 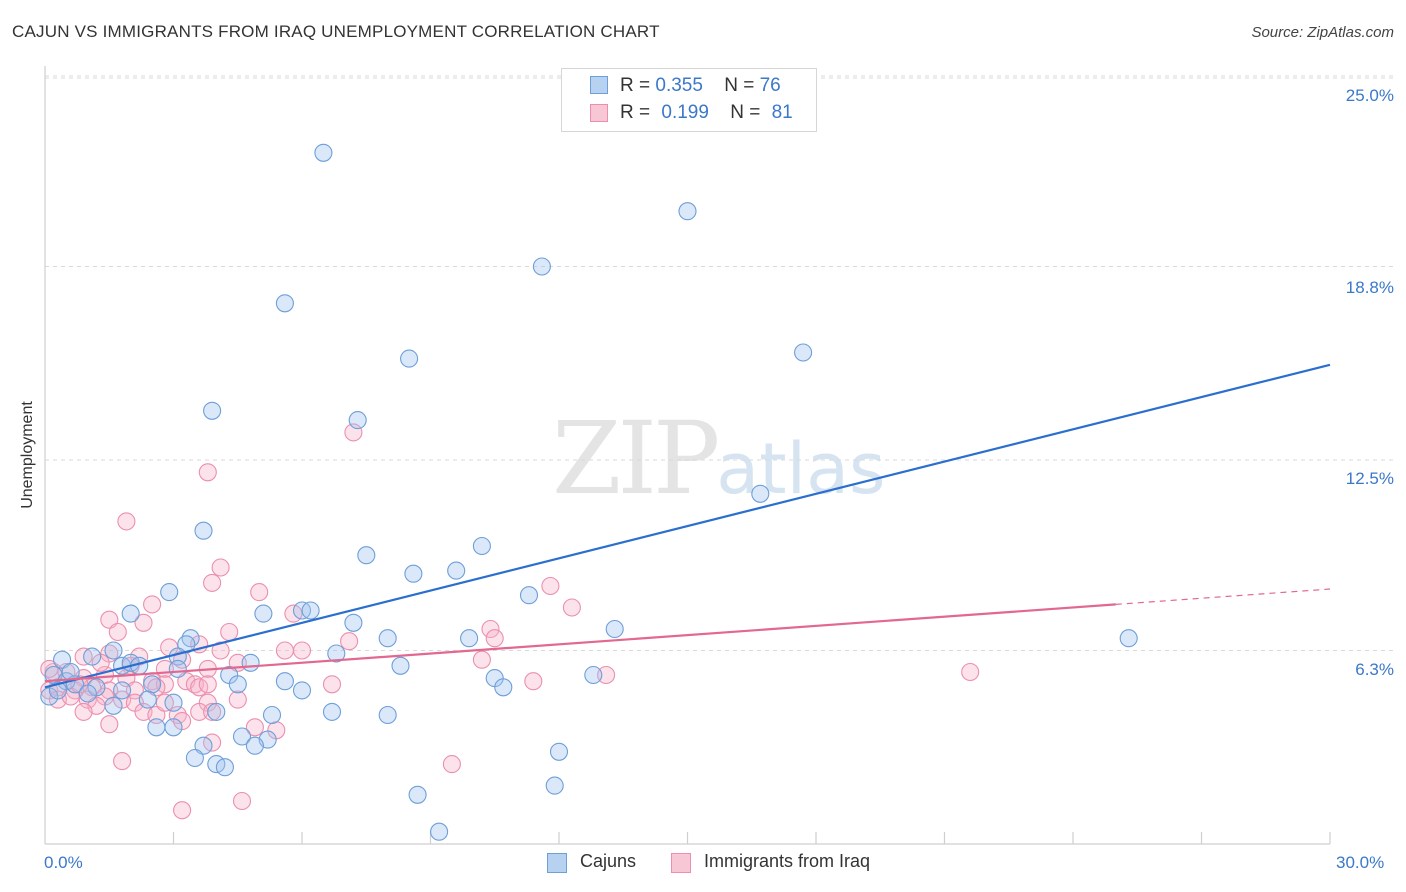 I want to click on cajuns-n-value: 76, so click(x=770, y=85).